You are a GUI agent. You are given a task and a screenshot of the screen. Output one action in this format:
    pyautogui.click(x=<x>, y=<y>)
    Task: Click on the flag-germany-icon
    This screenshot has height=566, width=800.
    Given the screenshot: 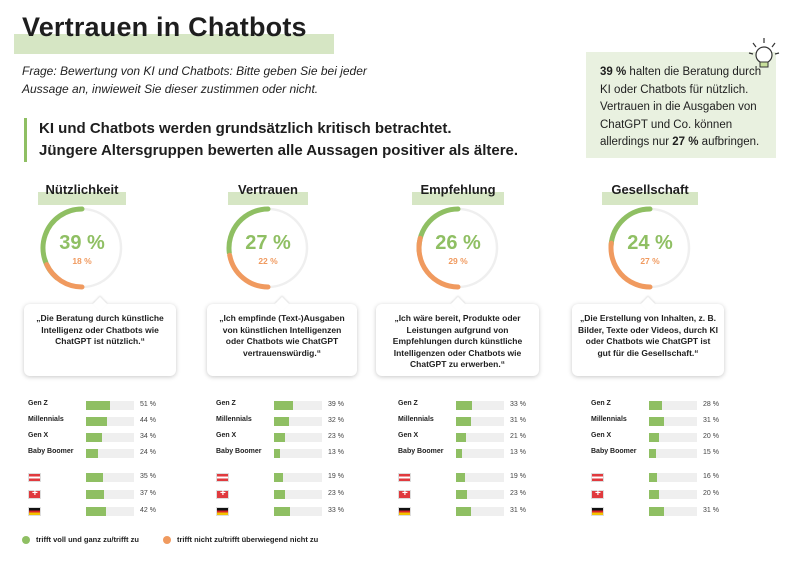 What is the action you would take?
    pyautogui.click(x=404, y=511)
    